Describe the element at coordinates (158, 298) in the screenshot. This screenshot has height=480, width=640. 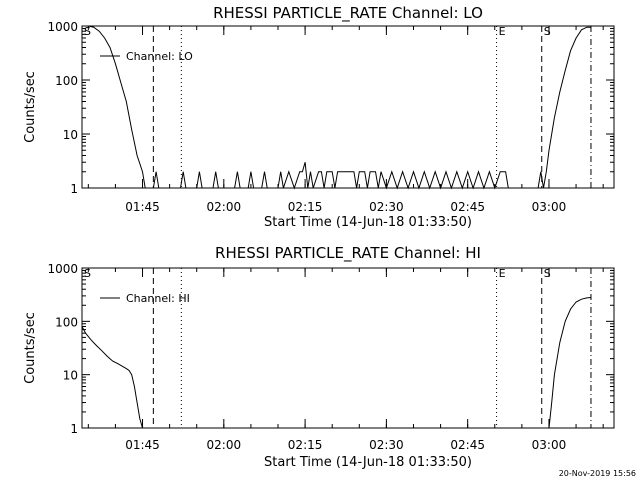
I see `legend-label: Channel: HI` at that location.